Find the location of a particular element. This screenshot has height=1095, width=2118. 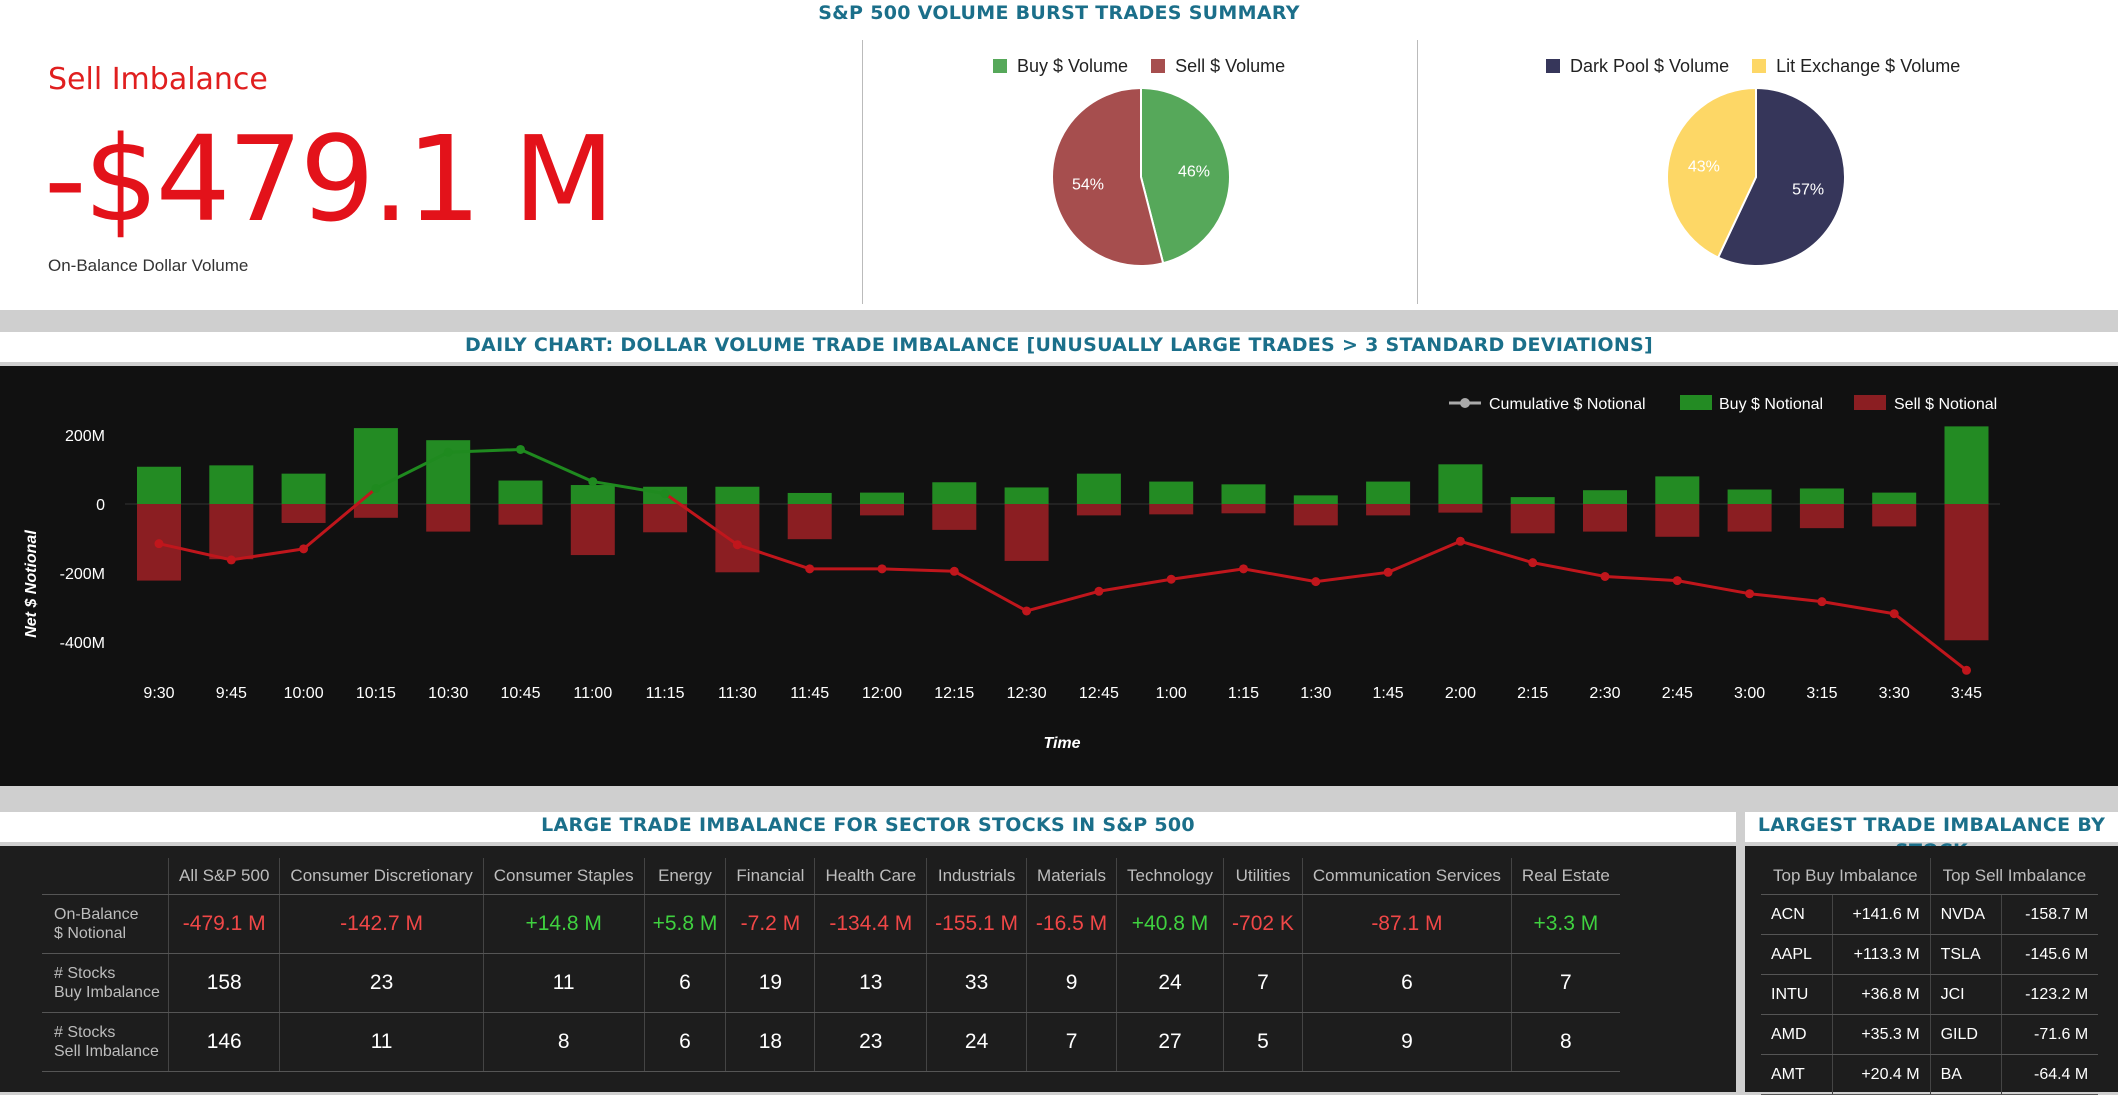

legend-item-cumulative: Cumulative $ Notional is located at coordinates (1547, 404).